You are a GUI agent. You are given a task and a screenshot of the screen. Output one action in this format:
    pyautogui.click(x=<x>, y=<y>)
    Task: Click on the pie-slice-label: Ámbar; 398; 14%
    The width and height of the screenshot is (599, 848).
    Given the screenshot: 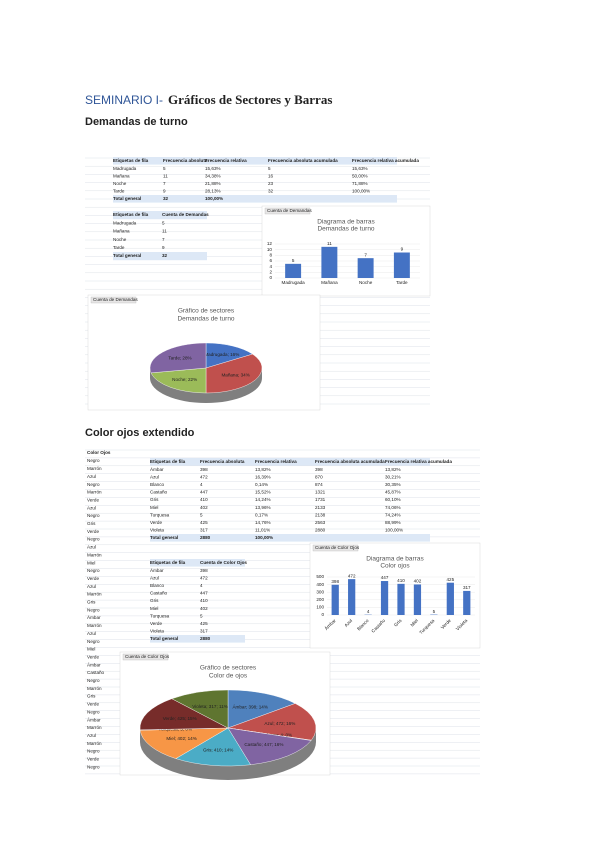 What is the action you would take?
    pyautogui.click(x=250, y=707)
    